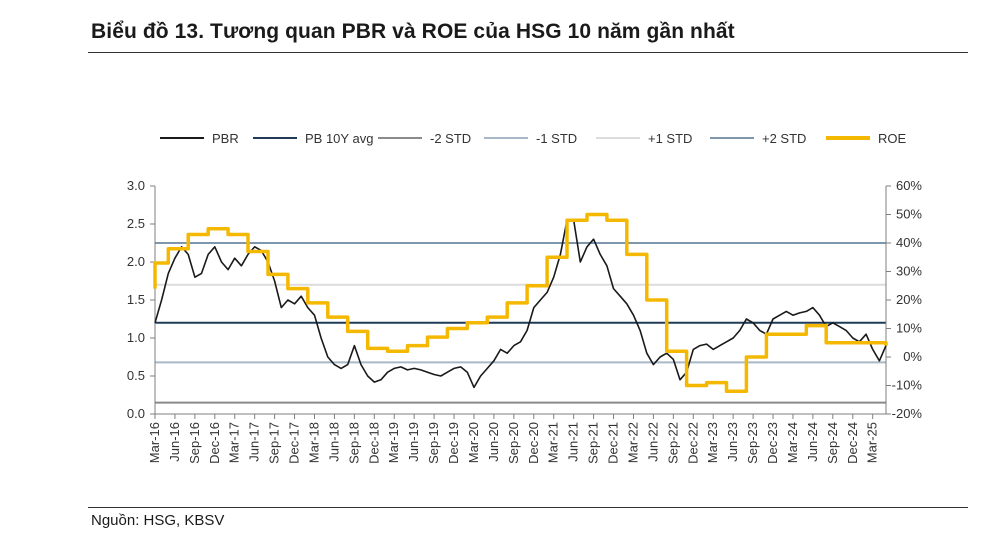 The width and height of the screenshot is (1004, 543). I want to click on x-tick-label: Dec-24, so click(852, 443).